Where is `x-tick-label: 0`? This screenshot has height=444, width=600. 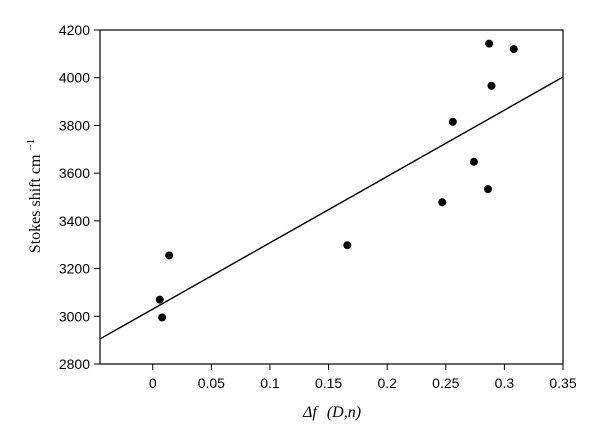
x-tick-label: 0 is located at coordinates (153, 383).